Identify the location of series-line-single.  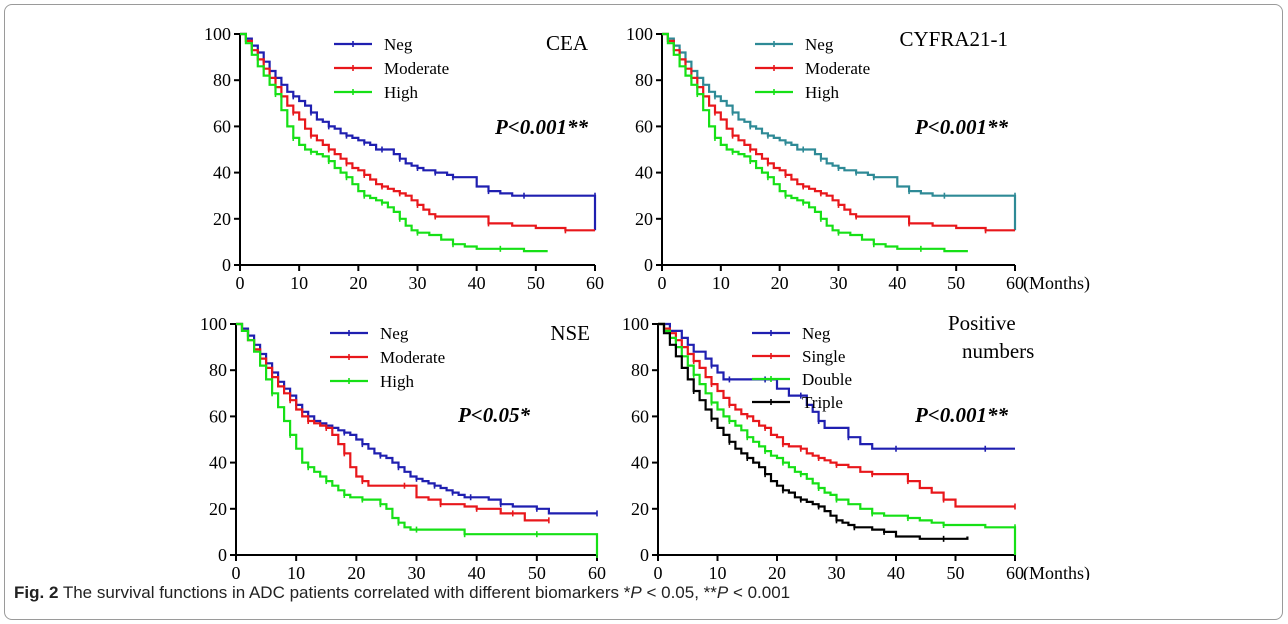
(836, 415).